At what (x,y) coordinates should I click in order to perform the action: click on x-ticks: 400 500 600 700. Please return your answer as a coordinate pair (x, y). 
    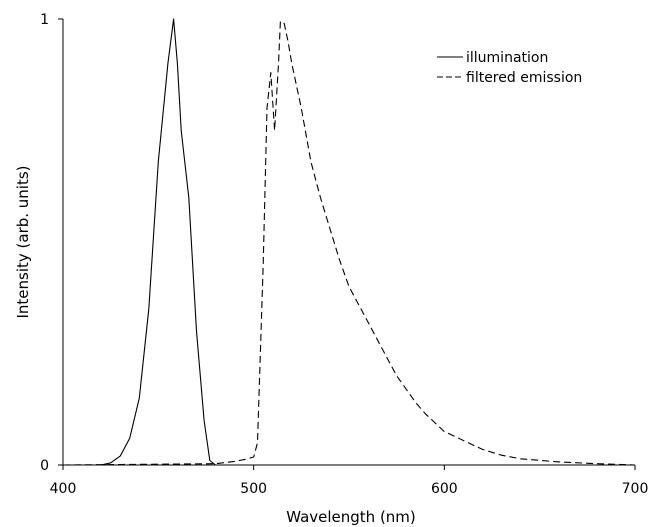
    Looking at the image, I should click on (349, 481).